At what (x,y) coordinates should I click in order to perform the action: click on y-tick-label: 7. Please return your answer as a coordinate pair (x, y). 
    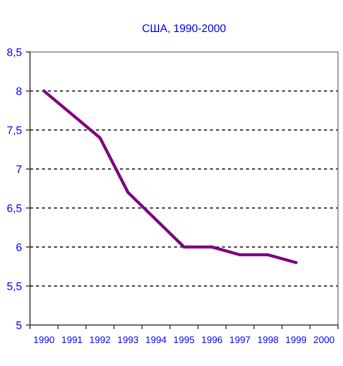
    Looking at the image, I should click on (19, 170).